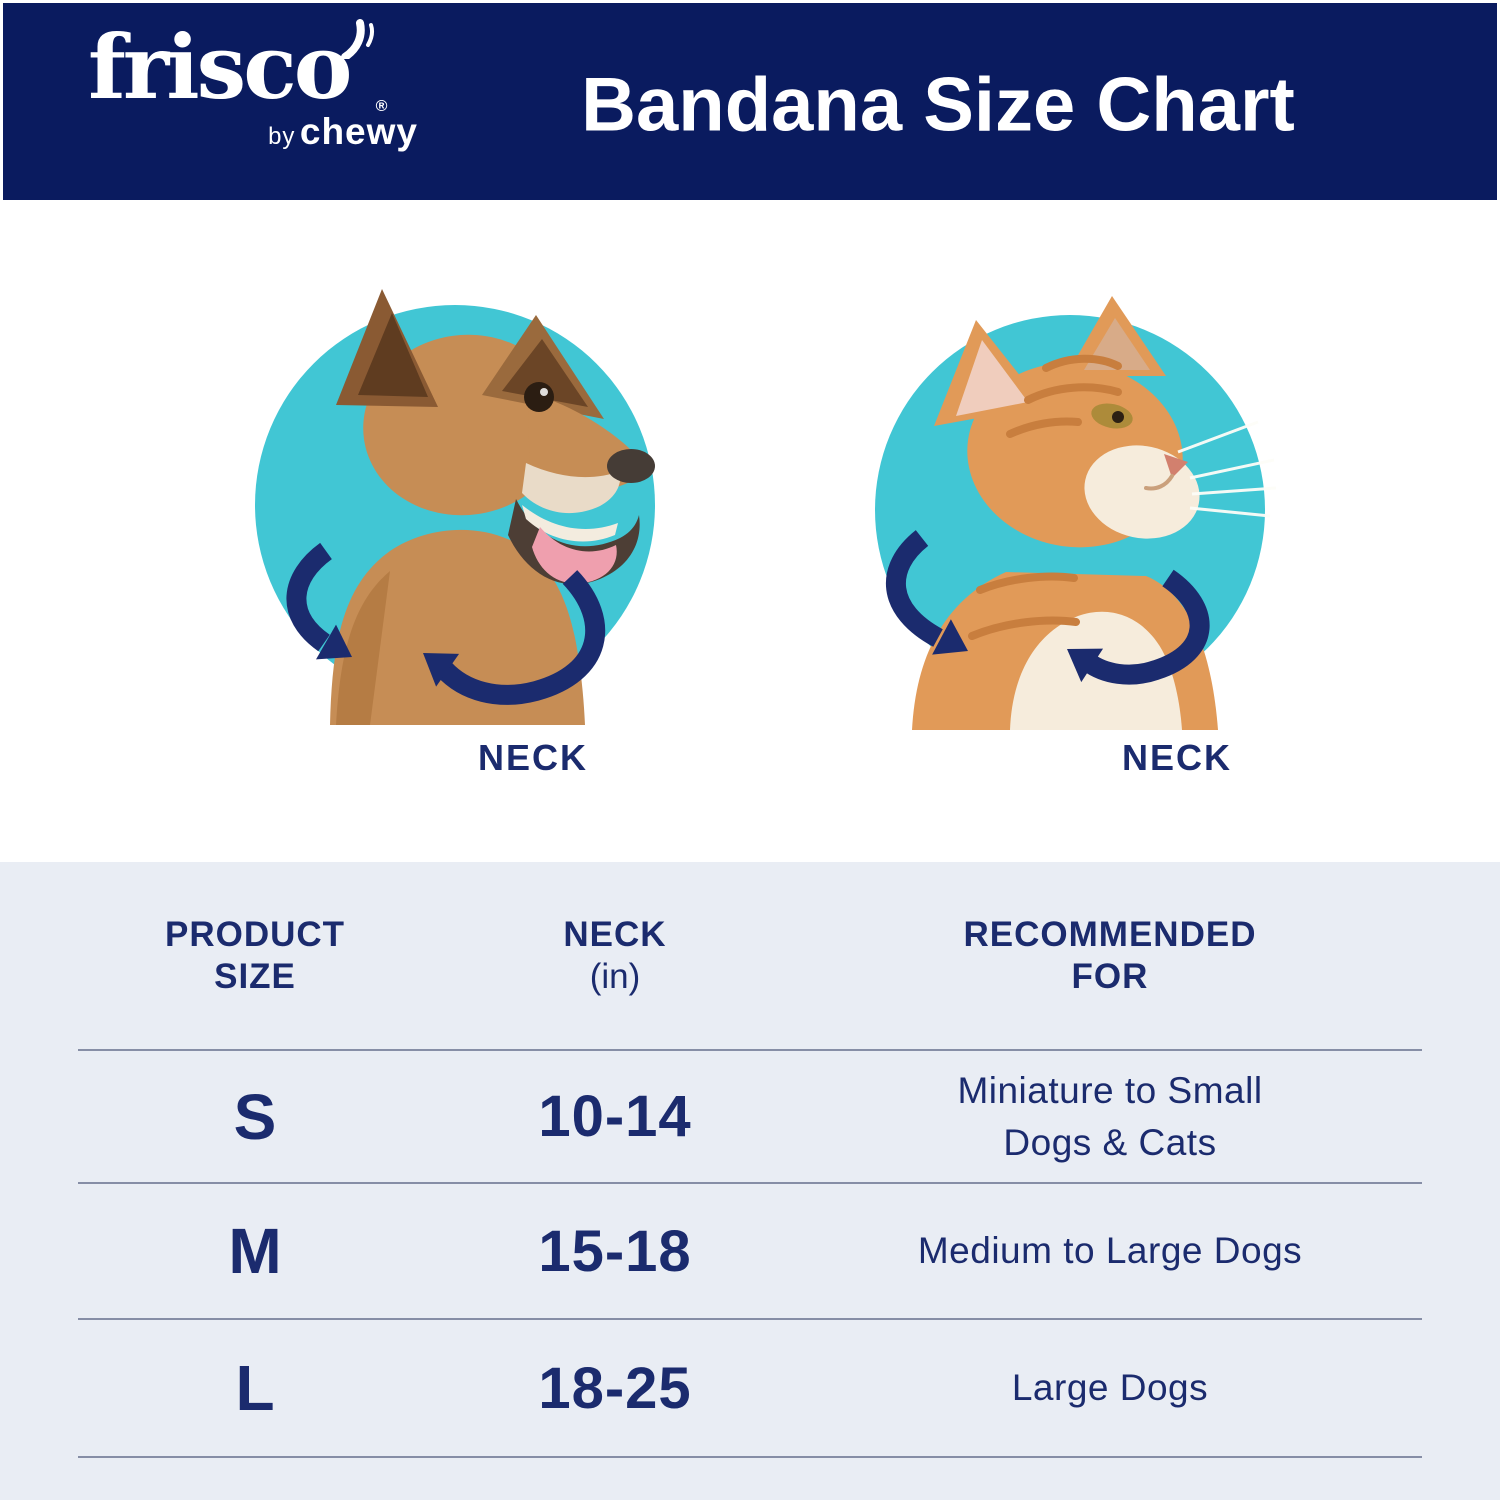 The image size is (1500, 1500). I want to click on product-size-value: S, so click(255, 1116).